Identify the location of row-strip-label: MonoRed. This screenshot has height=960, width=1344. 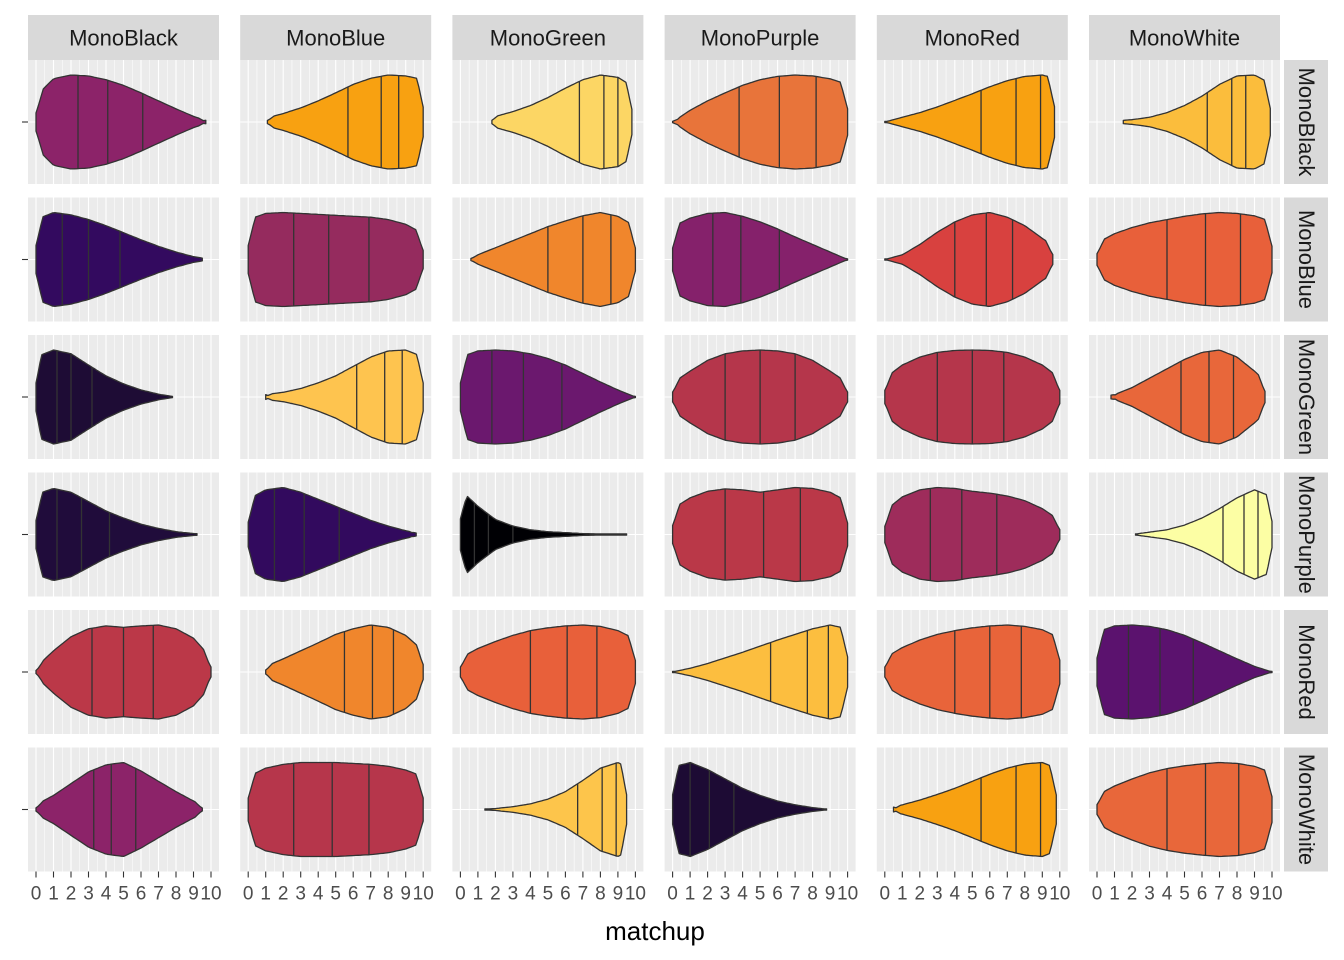
(1306, 671).